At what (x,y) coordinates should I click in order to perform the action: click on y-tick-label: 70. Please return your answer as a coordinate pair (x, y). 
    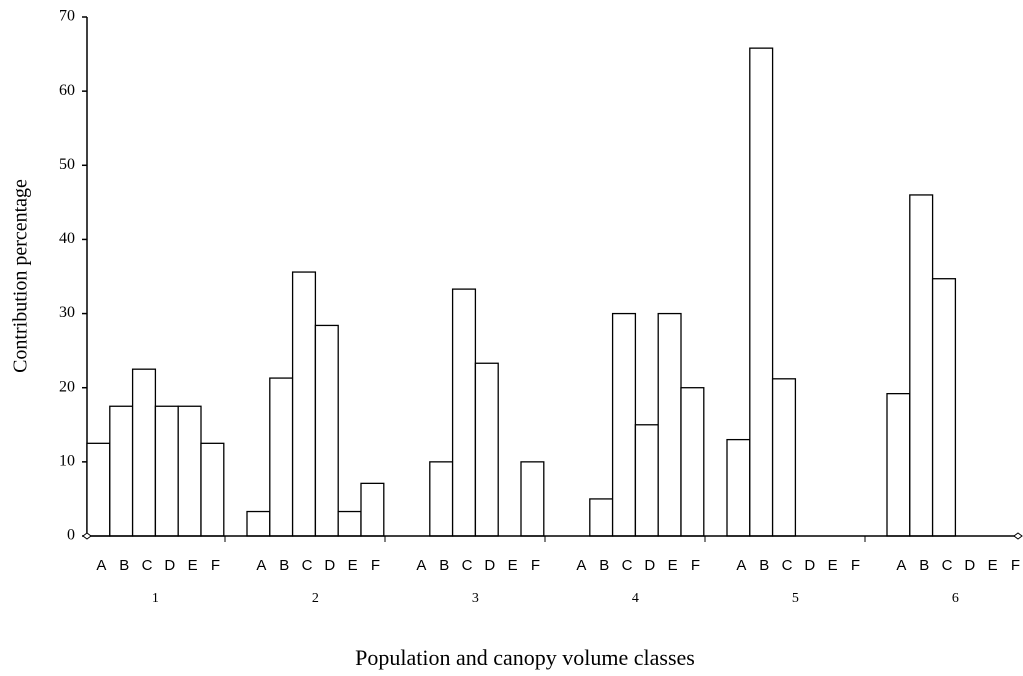
    Looking at the image, I should click on (67, 16).